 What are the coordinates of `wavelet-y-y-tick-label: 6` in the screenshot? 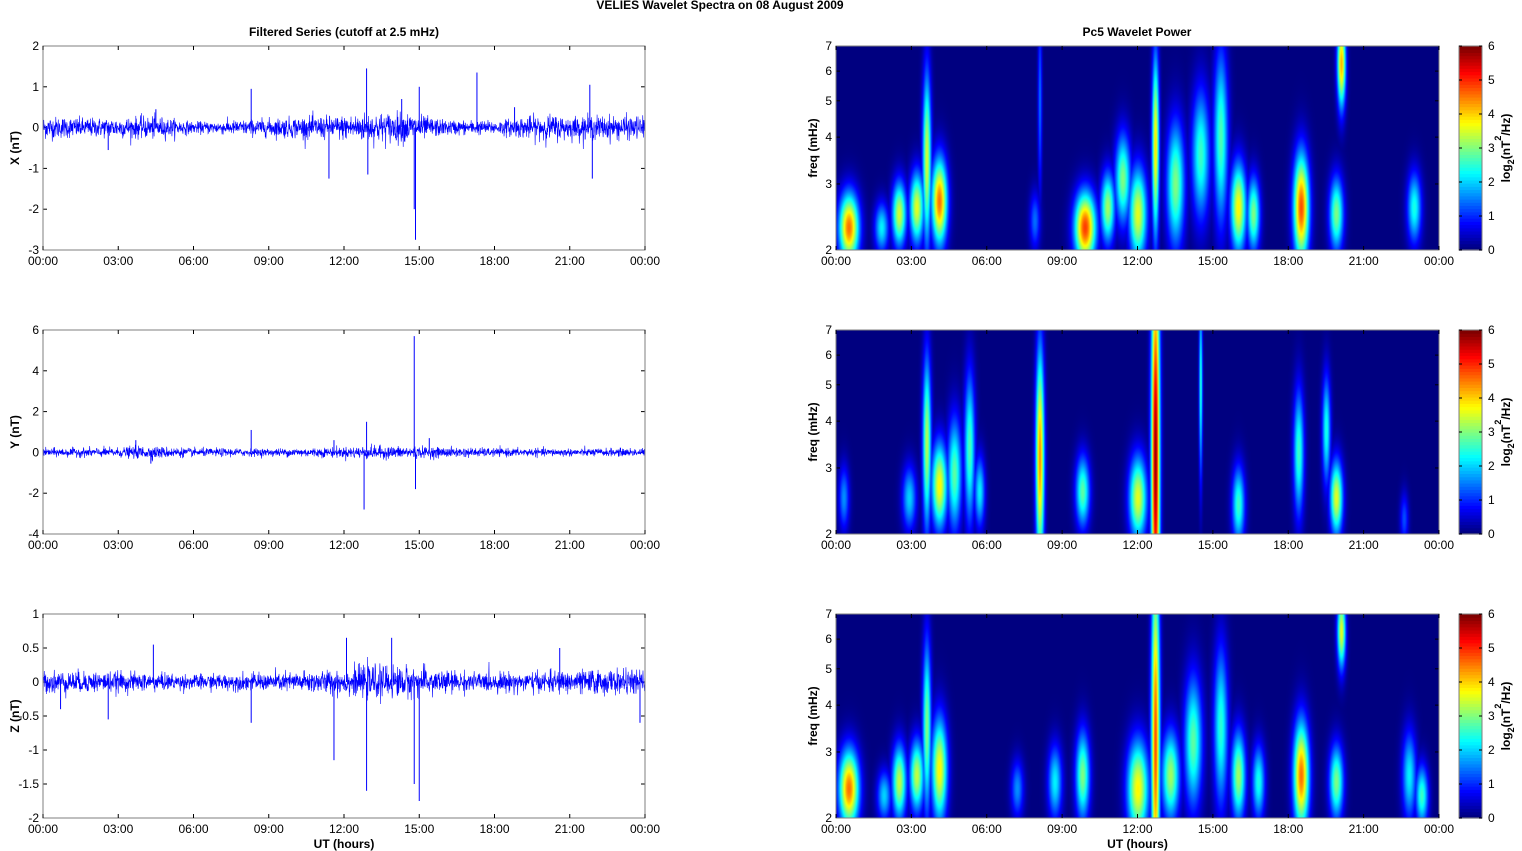 It's located at (828, 355).